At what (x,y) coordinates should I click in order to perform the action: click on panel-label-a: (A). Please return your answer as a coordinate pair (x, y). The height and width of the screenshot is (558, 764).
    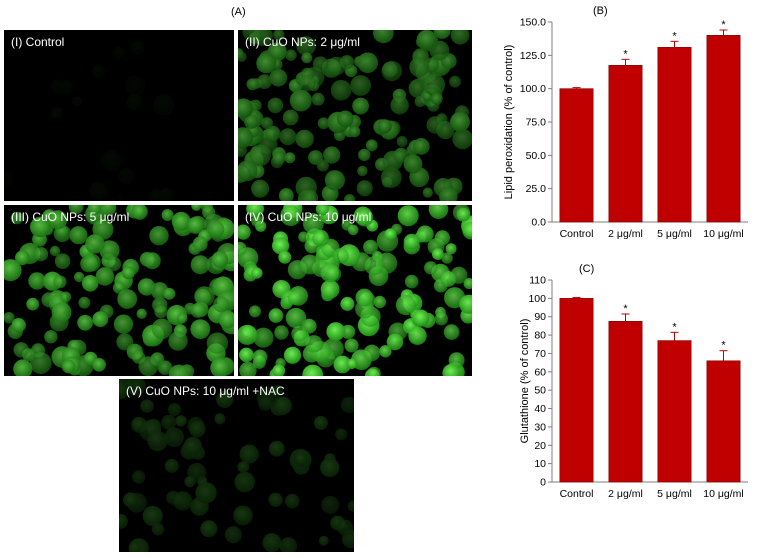
    Looking at the image, I should click on (238, 12).